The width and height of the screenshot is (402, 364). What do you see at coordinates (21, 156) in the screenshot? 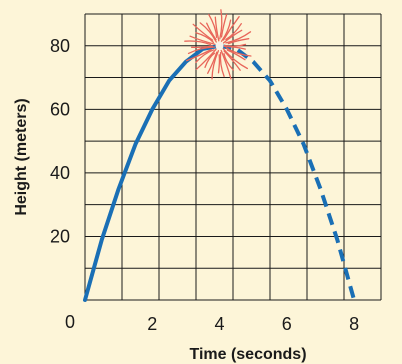
I see `y-axis-title: Height (meters)` at bounding box center [21, 156].